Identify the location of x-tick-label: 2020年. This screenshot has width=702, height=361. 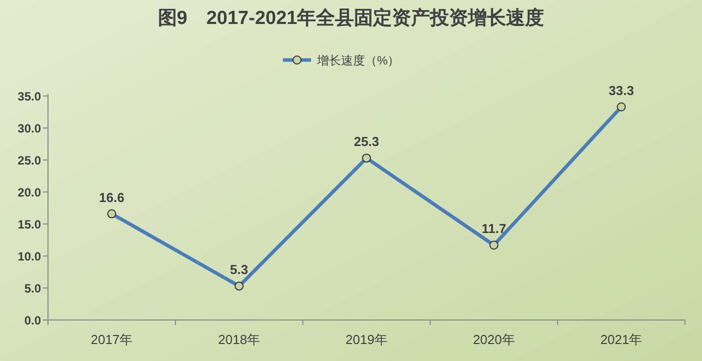
(493, 339).